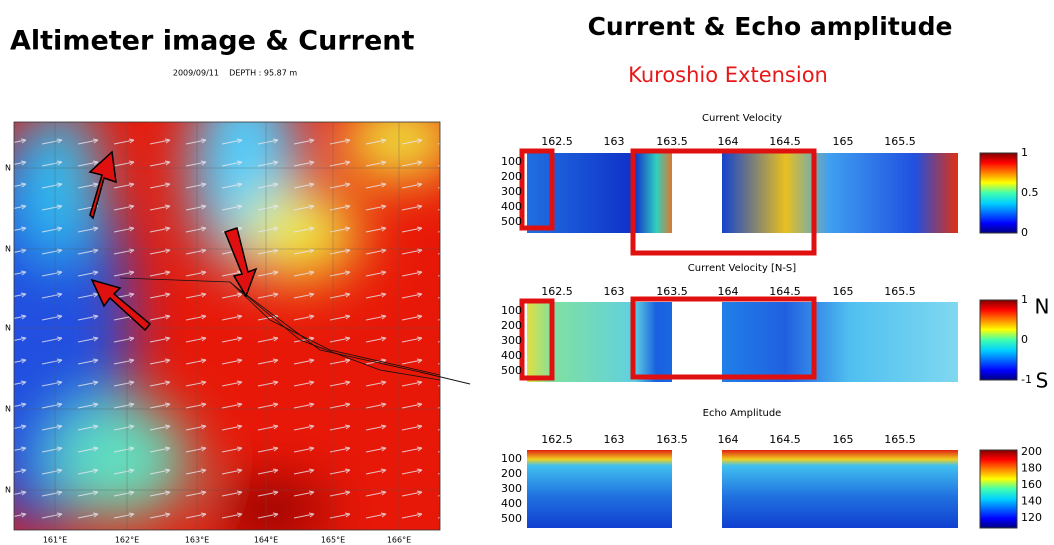 This screenshot has height=545, width=1054. Describe the element at coordinates (127, 540) in the screenshot. I see `map-x-label: 162°E` at that location.